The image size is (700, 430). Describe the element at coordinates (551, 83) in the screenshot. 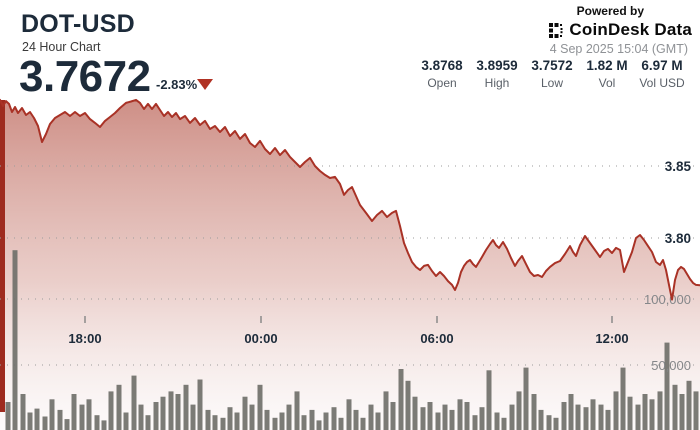

I see `stat-low-label: Low` at that location.